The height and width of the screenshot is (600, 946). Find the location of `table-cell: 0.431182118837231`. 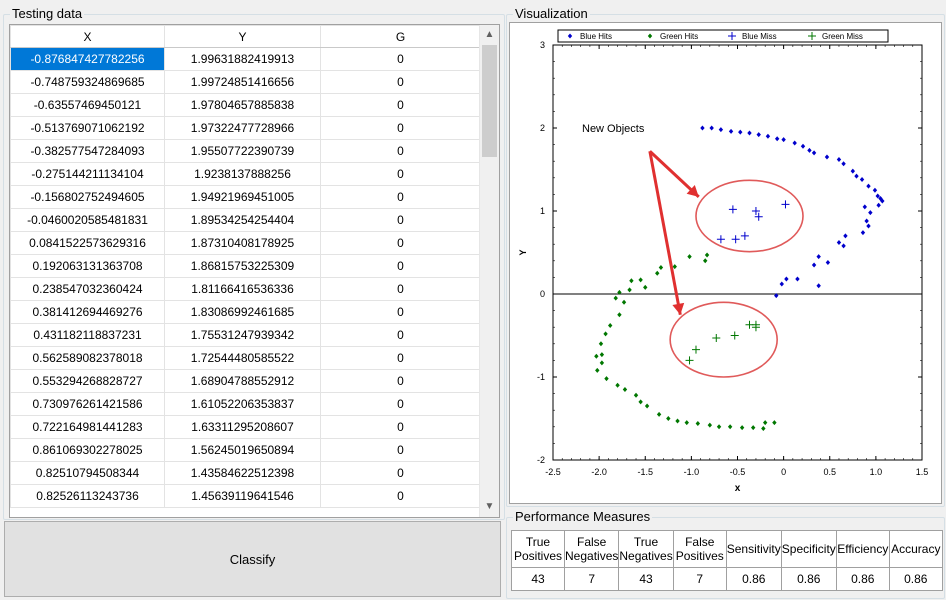

table-cell: 0.431182118837231 is located at coordinates (87, 335).